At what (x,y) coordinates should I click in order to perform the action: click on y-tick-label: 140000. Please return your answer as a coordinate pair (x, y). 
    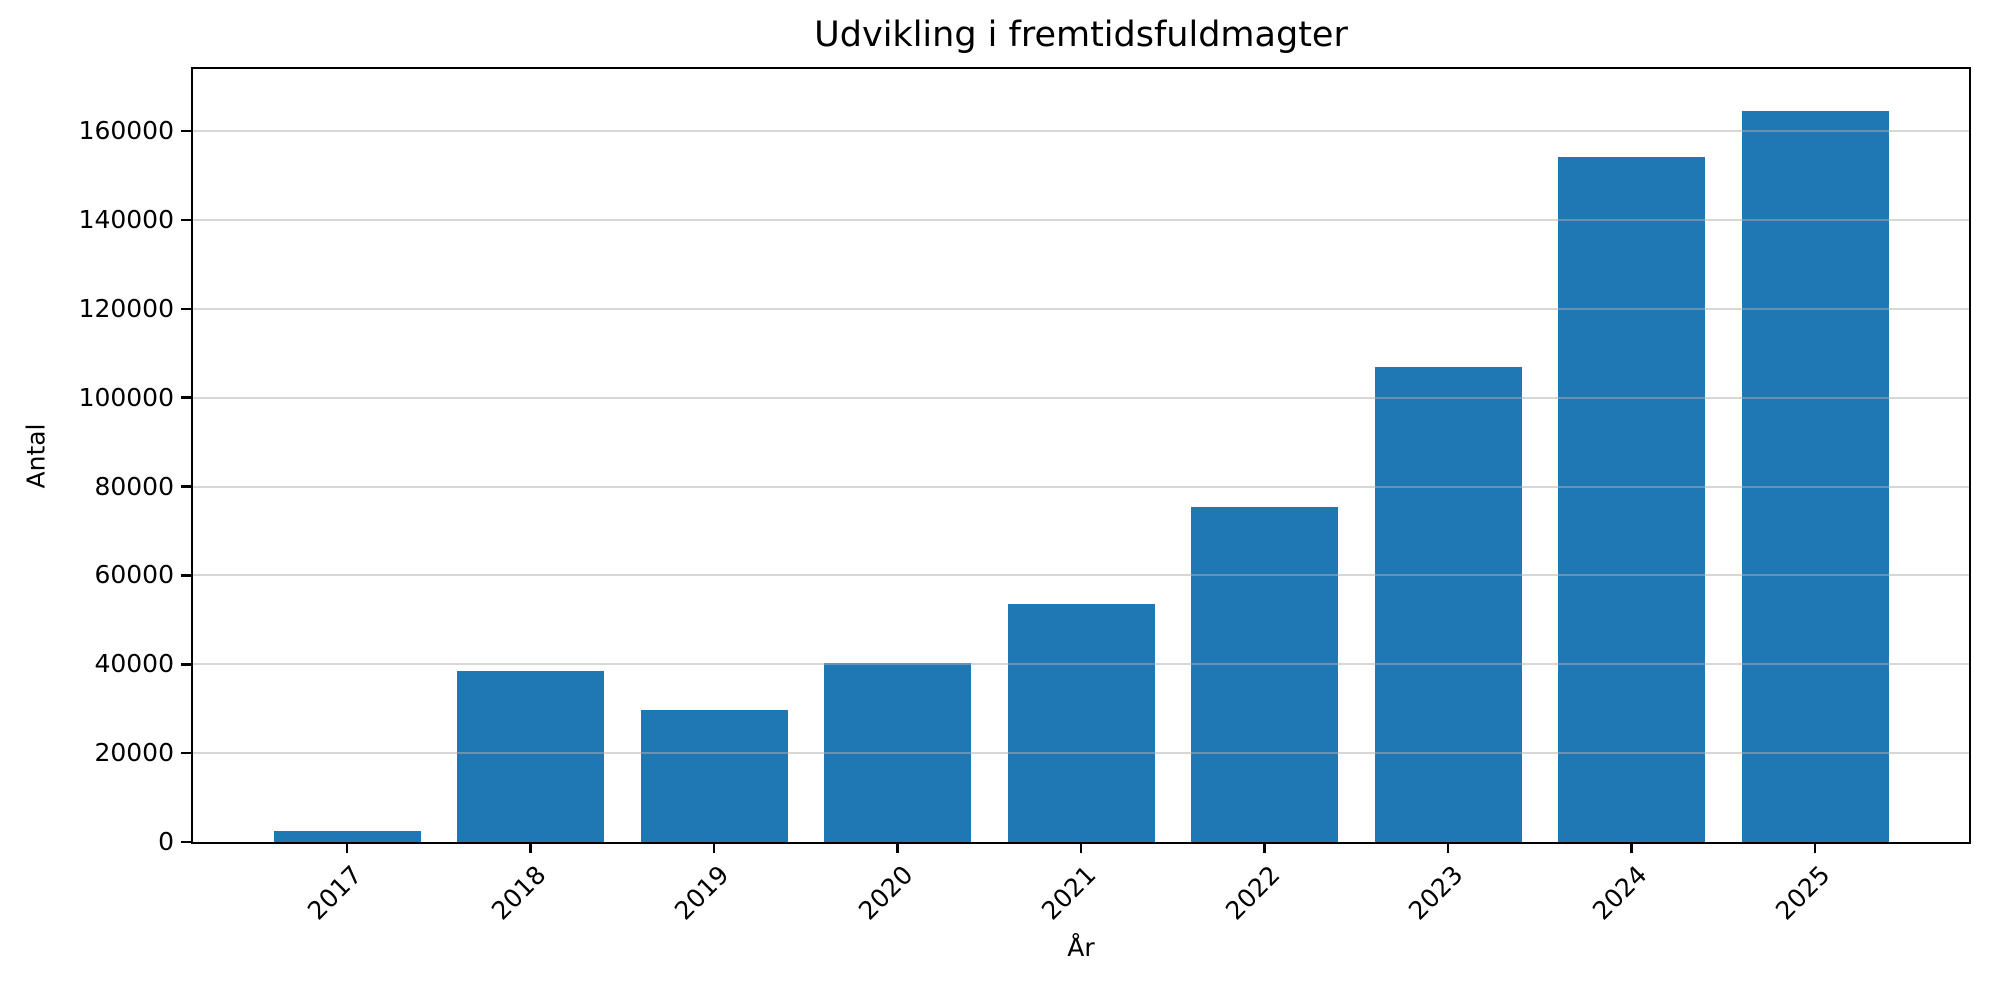
    Looking at the image, I should click on (126, 220).